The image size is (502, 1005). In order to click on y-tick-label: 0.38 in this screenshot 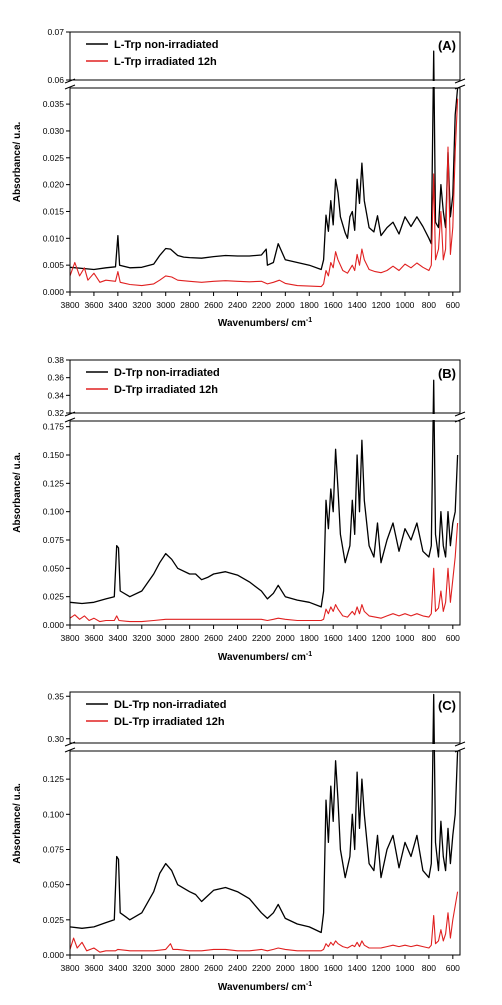, I will do `click(55, 360)`.